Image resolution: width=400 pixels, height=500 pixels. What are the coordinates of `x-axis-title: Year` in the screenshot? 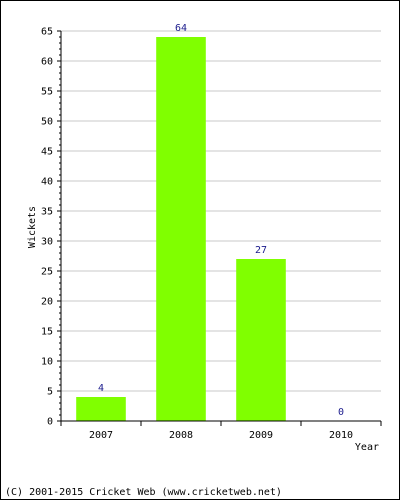 It's located at (367, 447).